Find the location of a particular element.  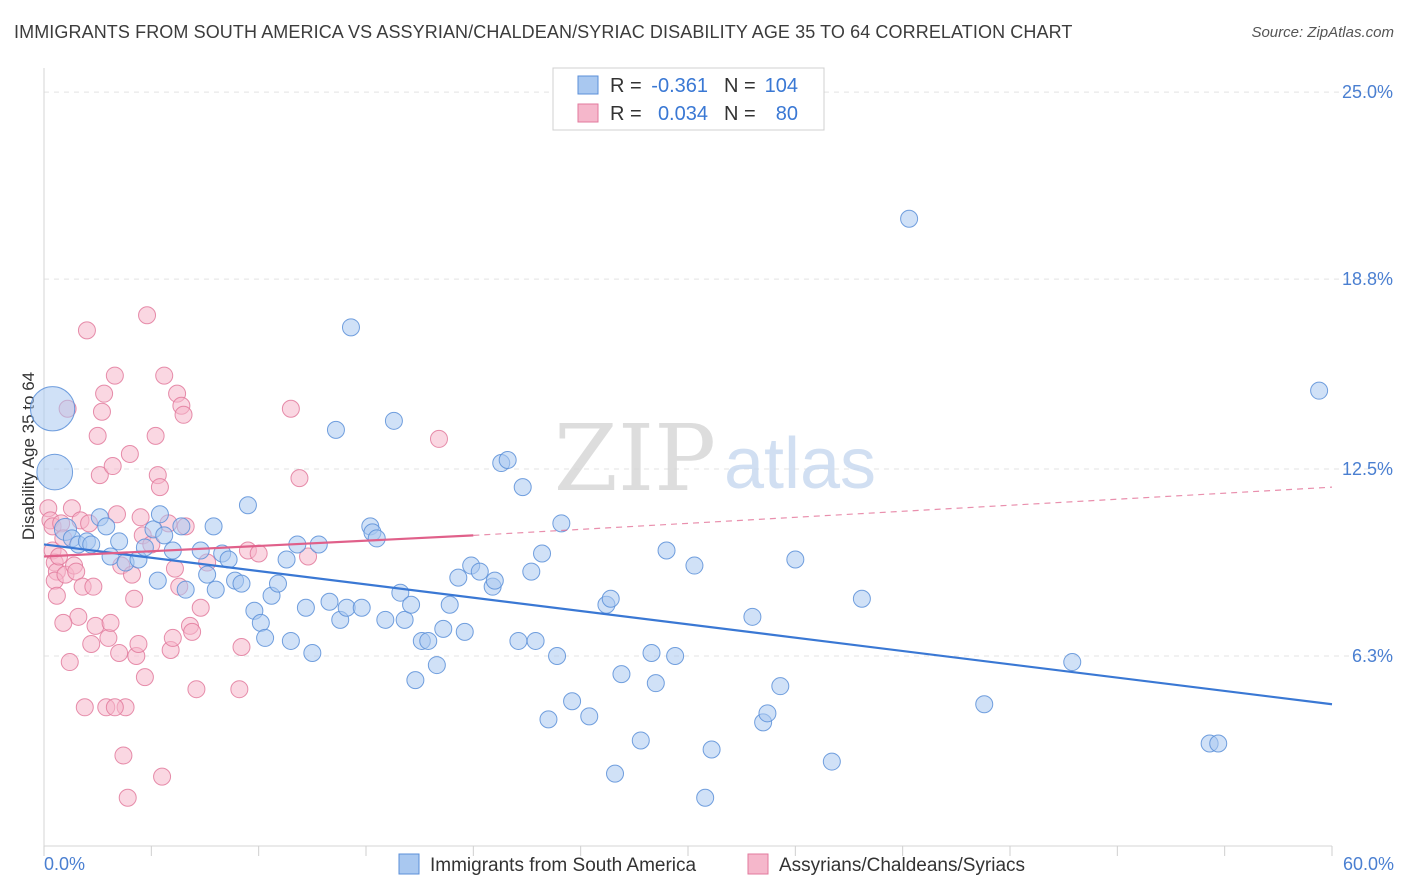

y-tick-label: 18.8% is located at coordinates (1367, 279).